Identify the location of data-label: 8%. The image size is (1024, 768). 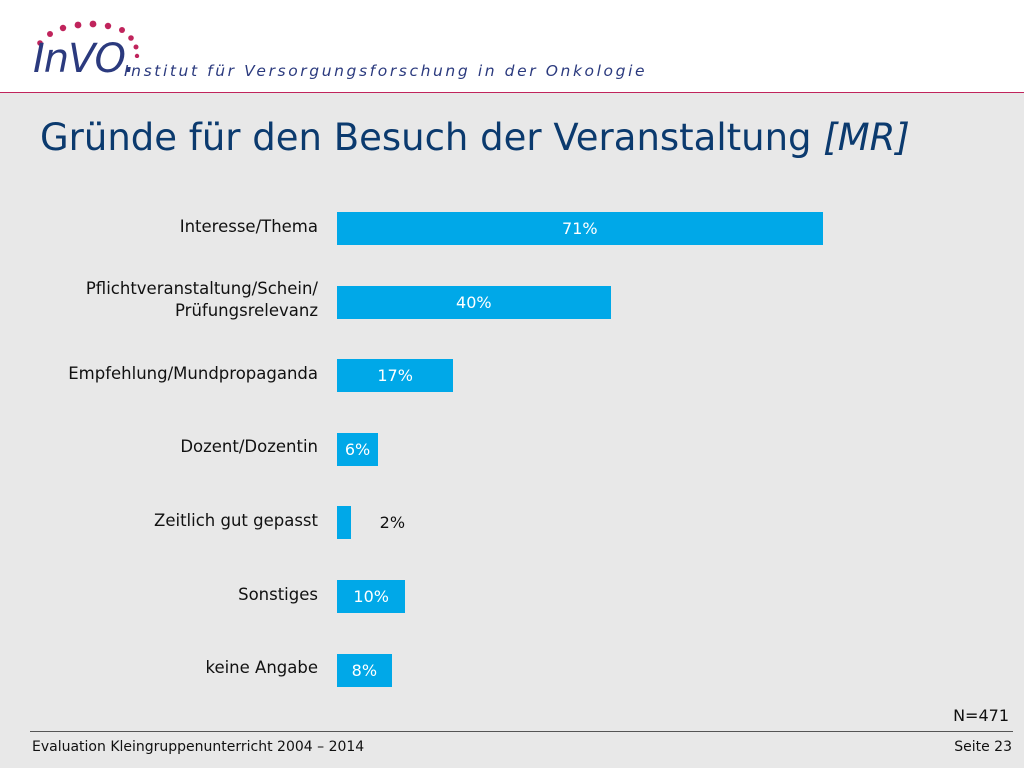
(364, 670).